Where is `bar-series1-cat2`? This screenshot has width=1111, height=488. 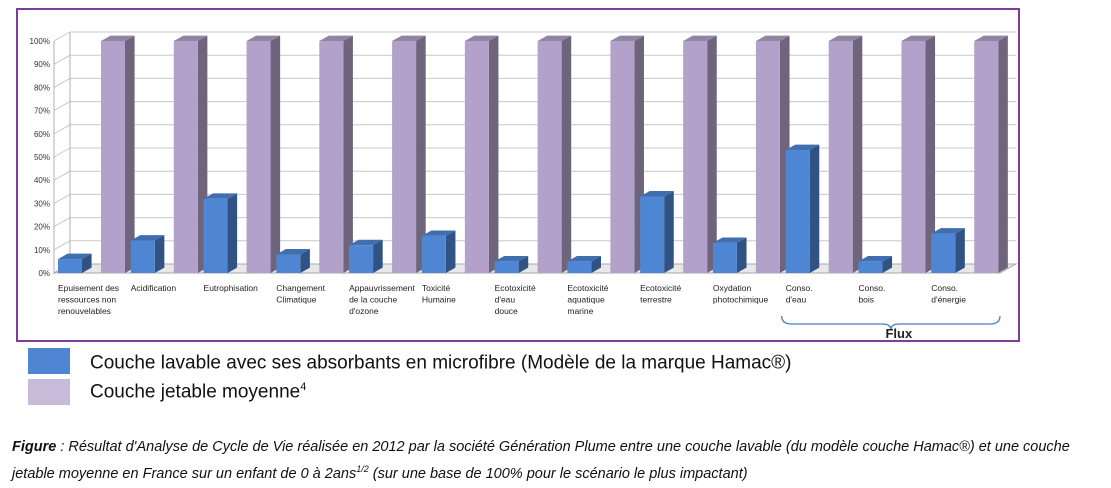 bar-series1-cat2 is located at coordinates (147, 254).